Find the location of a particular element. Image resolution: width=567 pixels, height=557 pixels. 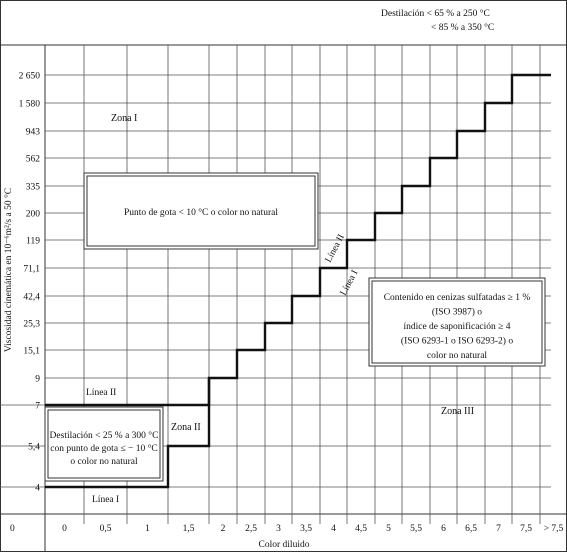

box-pour-point-outer is located at coordinates (201, 211).